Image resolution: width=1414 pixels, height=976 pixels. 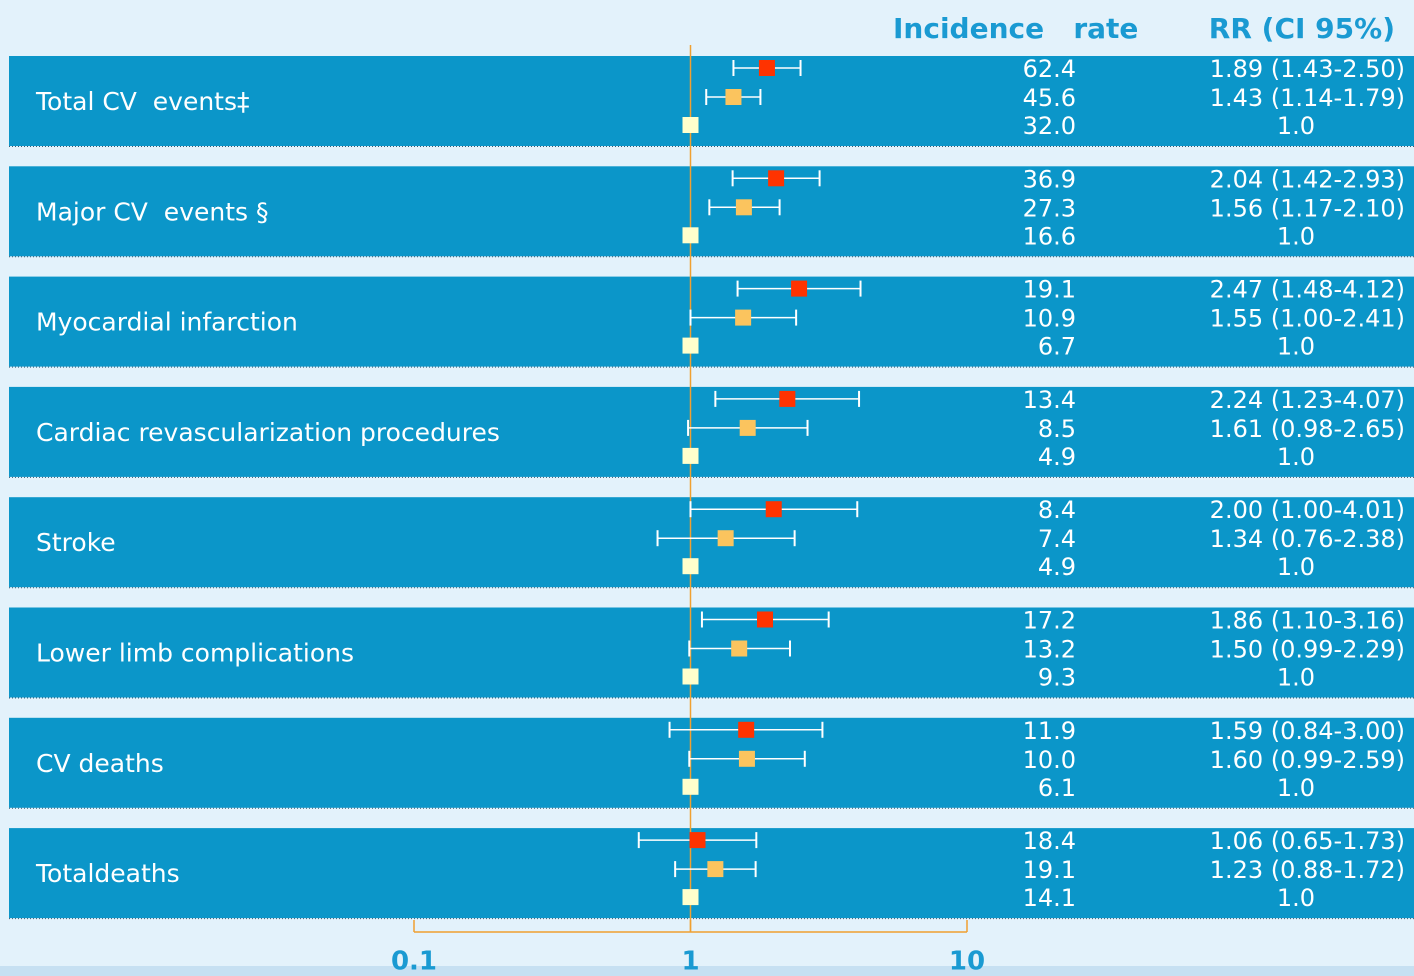 What do you see at coordinates (1049, 621) in the screenshot?
I see `incidence-rate: 17.2` at bounding box center [1049, 621].